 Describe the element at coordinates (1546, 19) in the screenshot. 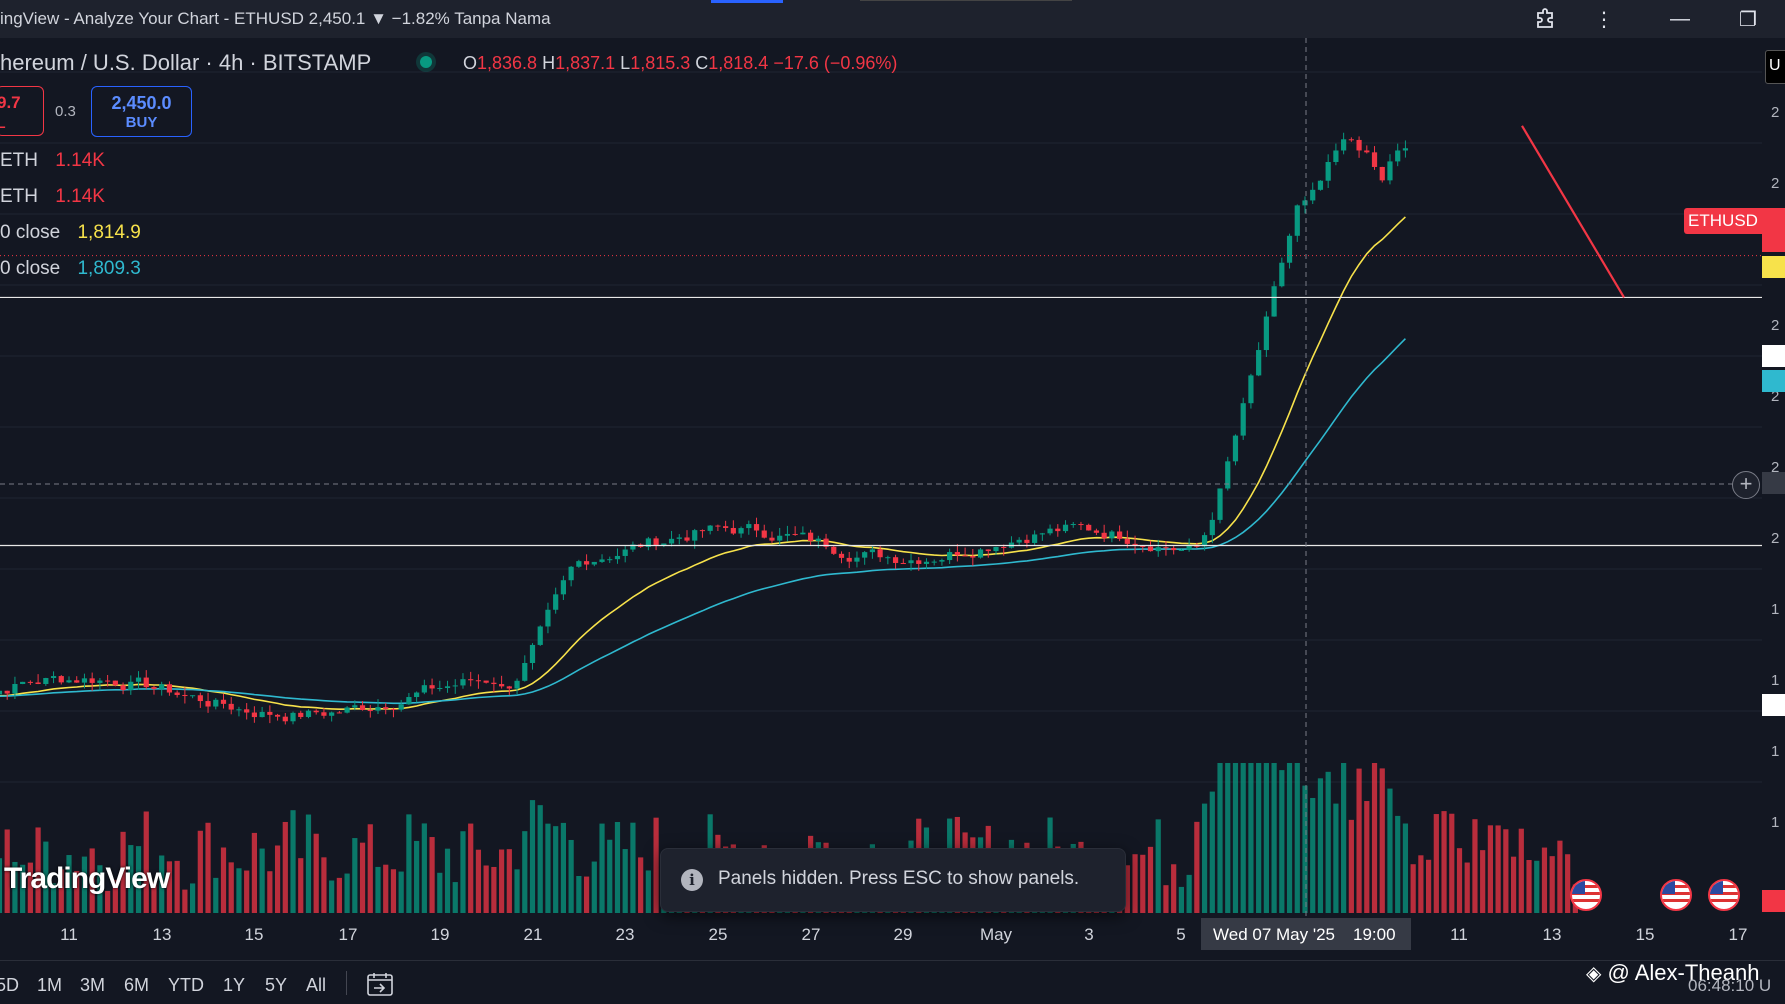

I see `extensions-icon` at that location.